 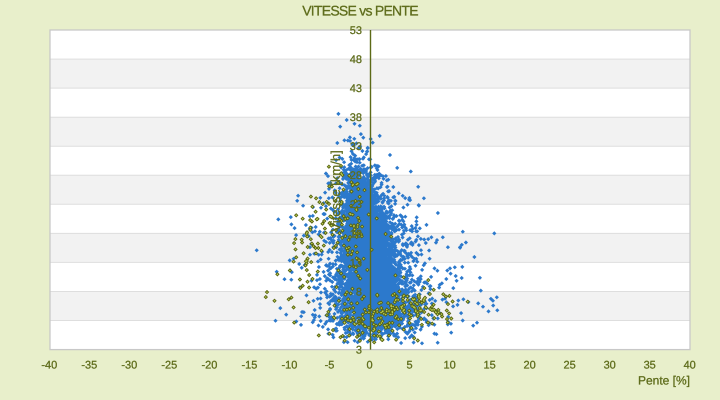 I want to click on svg-text: -30, so click(x=129, y=365).